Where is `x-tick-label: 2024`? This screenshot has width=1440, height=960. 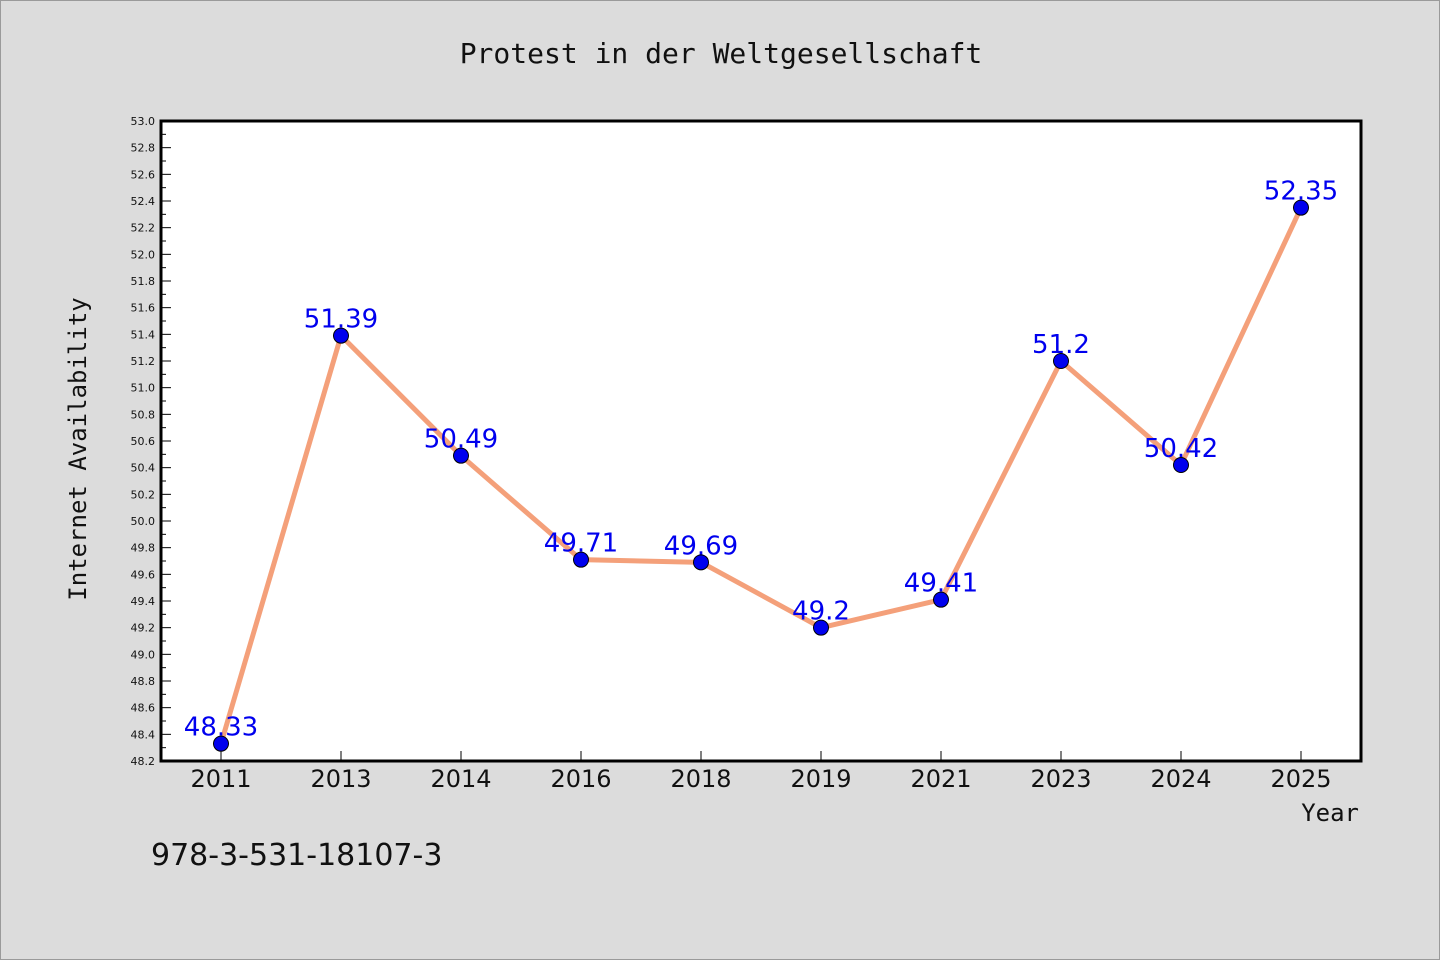
x-tick-label: 2024 is located at coordinates (1180, 779).